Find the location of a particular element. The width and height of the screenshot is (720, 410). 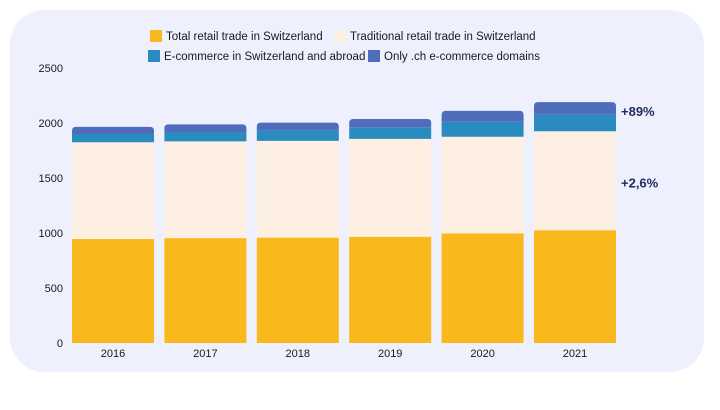

legend-swatch-traditional is located at coordinates (340, 36).